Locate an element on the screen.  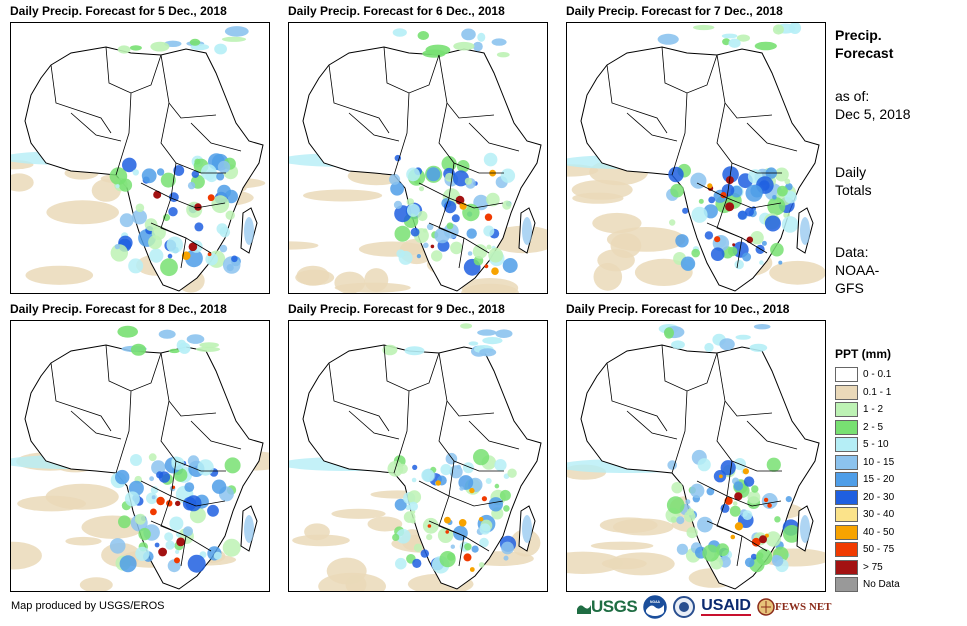
fewsnet-logo: FEWS NET is located at coordinates (794, 607).